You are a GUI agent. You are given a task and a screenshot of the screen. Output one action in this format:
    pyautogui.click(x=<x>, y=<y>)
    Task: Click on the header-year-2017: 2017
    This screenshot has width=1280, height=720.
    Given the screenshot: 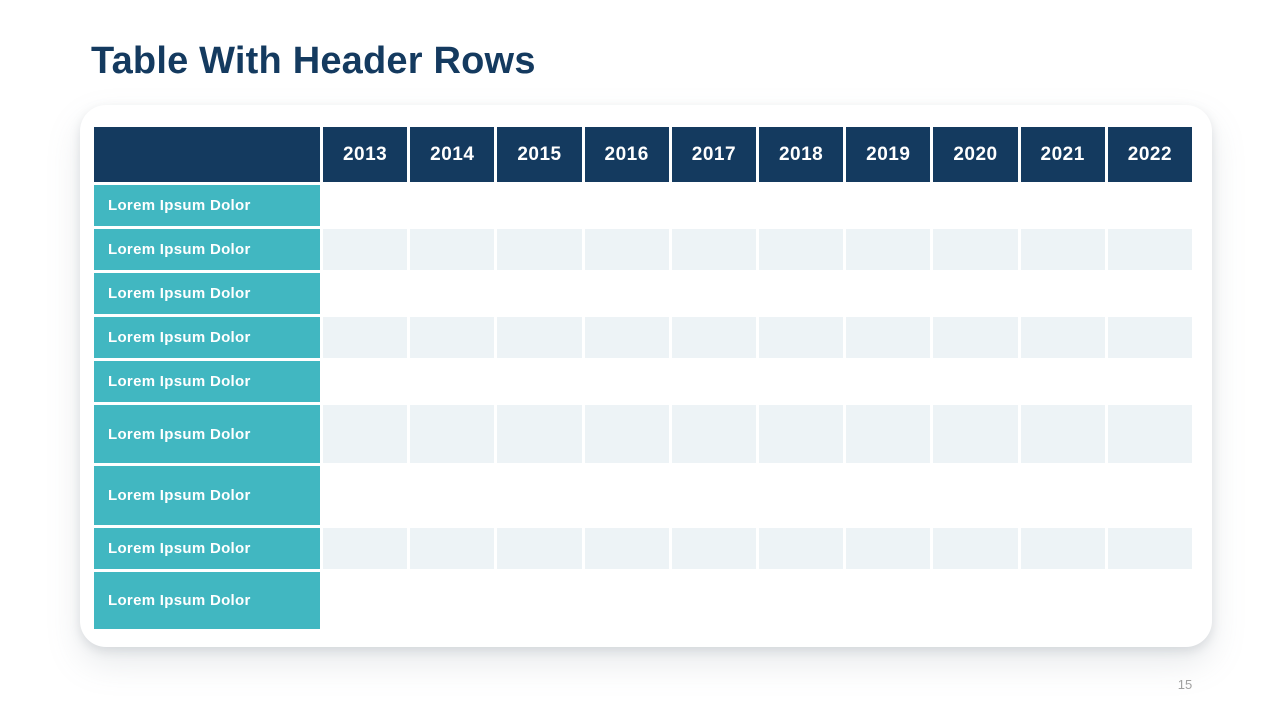 What is the action you would take?
    pyautogui.click(x=713, y=154)
    